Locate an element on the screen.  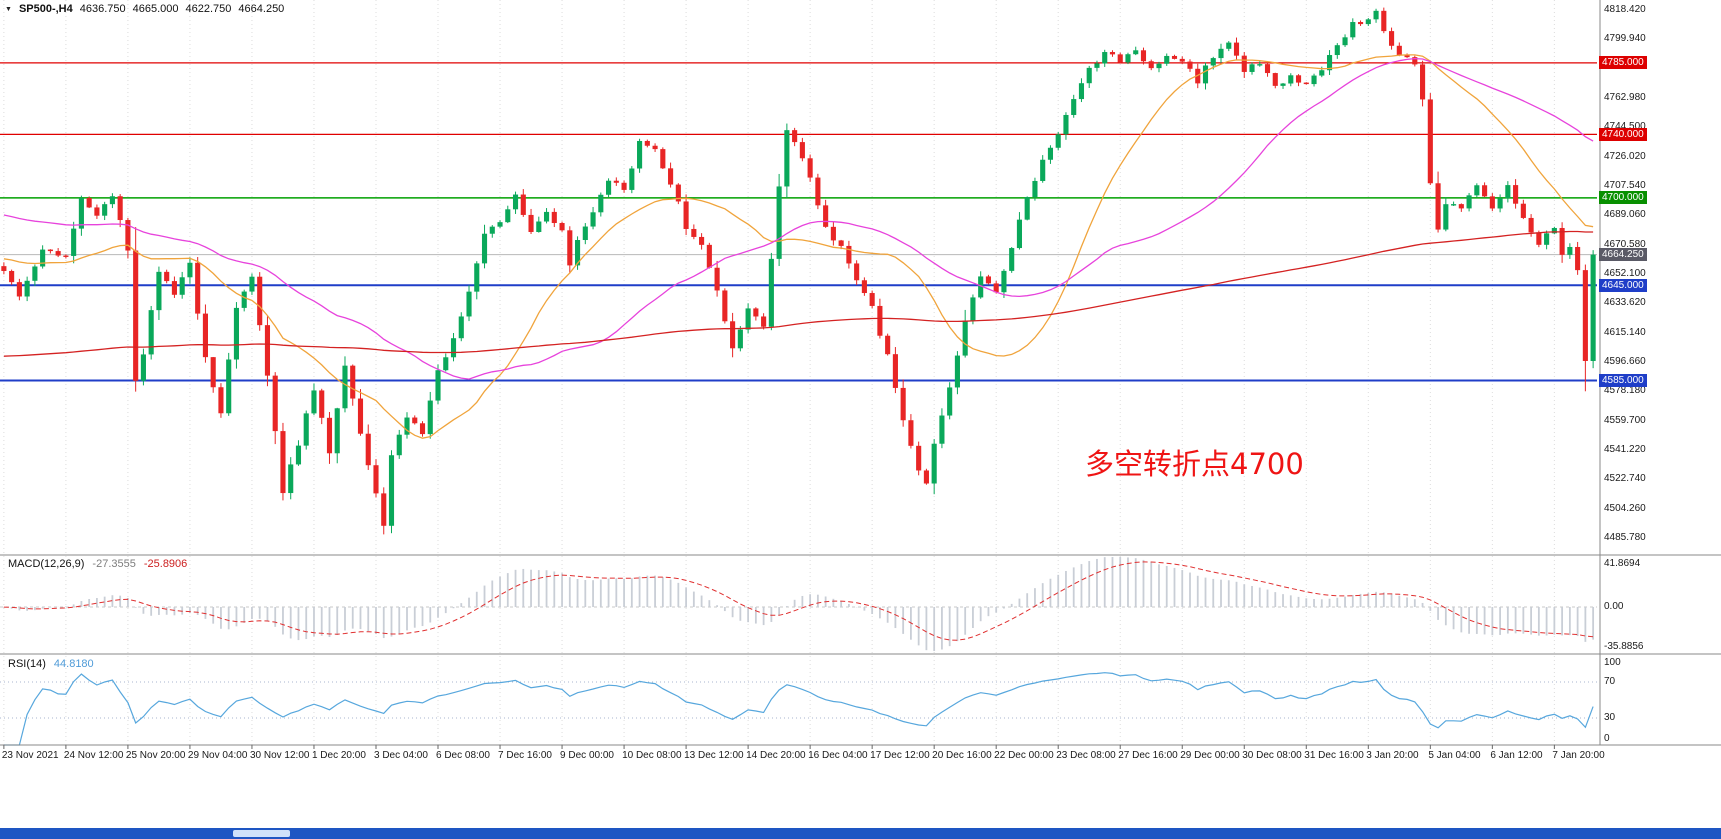
ohlc-low: 4622.750 is located at coordinates (208, 9).